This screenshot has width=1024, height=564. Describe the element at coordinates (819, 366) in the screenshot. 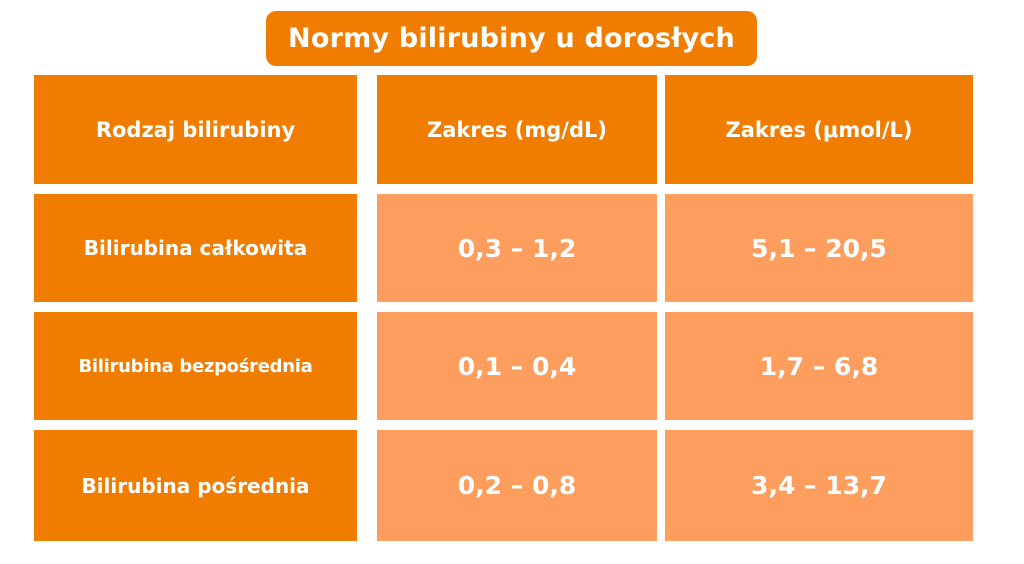

I see `row-direct-umoll: 1,7 – 6,8` at that location.